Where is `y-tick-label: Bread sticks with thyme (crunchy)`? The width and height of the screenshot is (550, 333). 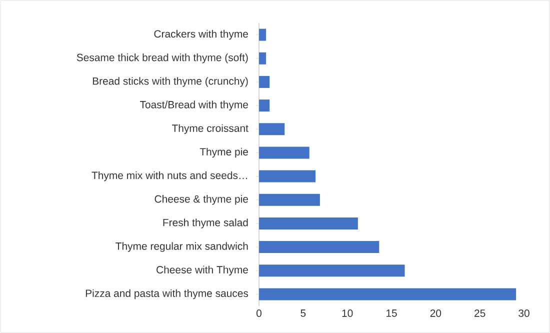 y-tick-label: Bread sticks with thyme (crunchy) is located at coordinates (170, 82).